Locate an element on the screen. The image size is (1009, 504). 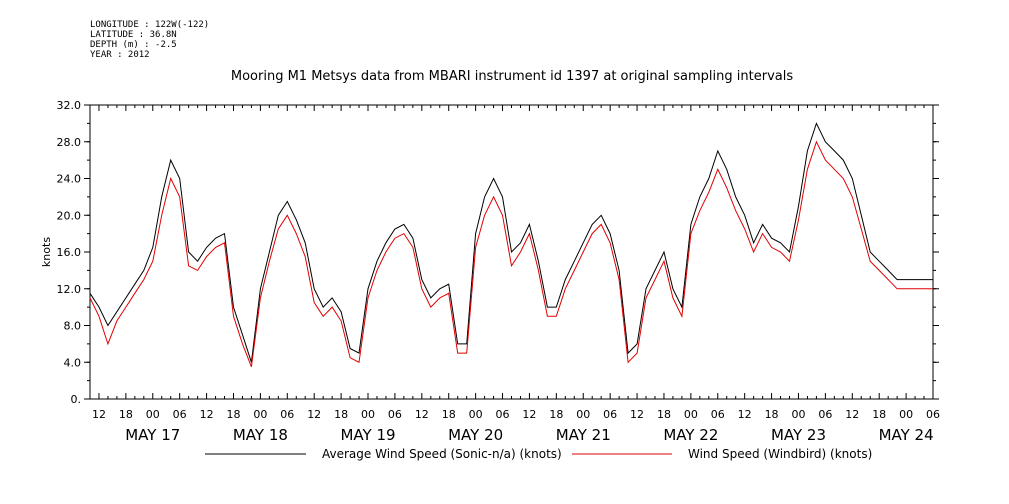
y-tick-label: 4.0 is located at coordinates (73, 362).